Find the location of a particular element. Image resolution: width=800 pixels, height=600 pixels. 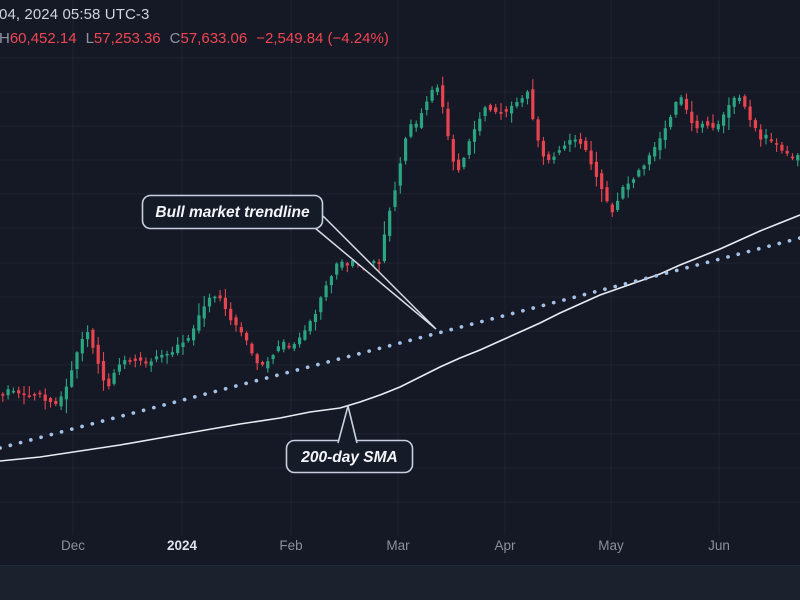

axis-label-mar: Mar is located at coordinates (398, 545).